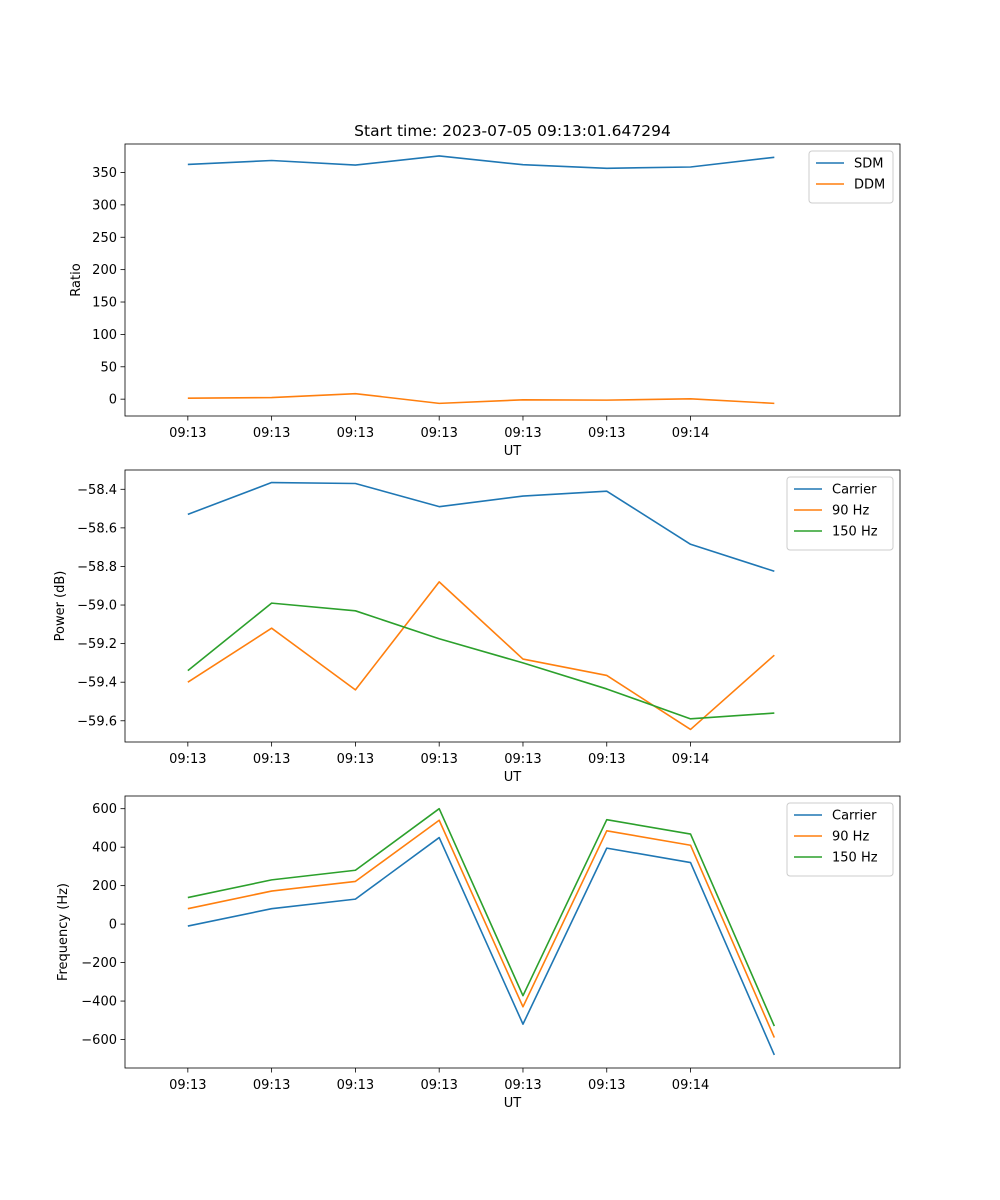 The image size is (1000, 1200). What do you see at coordinates (104, 173) in the screenshot?
I see `y-tick-label: 350` at bounding box center [104, 173].